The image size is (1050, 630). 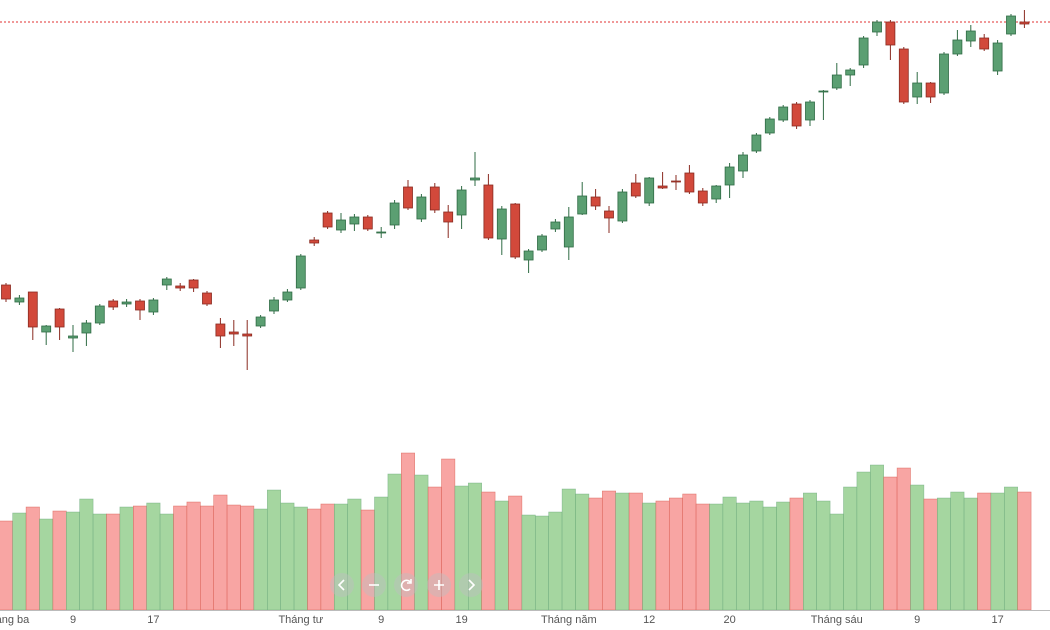 I want to click on zoom-out-button, so click(x=374, y=585).